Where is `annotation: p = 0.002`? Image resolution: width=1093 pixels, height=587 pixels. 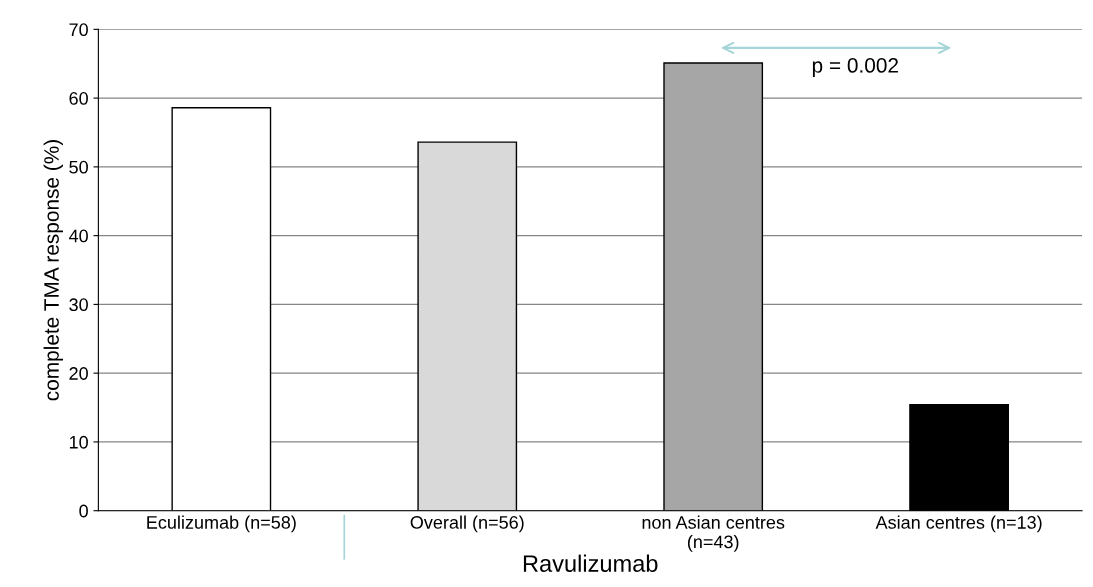
annotation: p = 0.002 is located at coordinates (855, 67).